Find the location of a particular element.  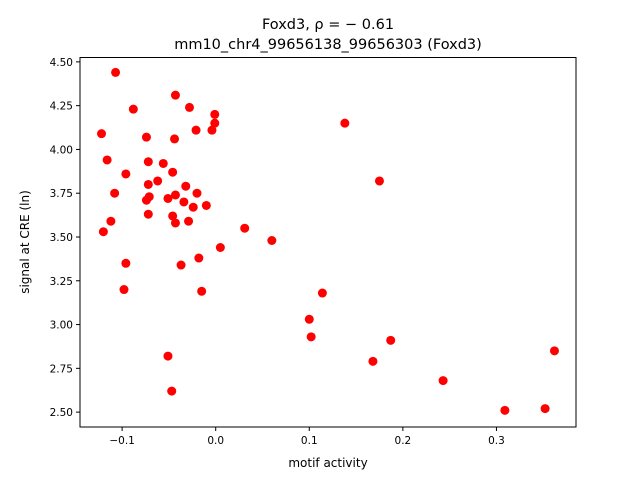

x-tick-label: 0.2 is located at coordinates (403, 441).